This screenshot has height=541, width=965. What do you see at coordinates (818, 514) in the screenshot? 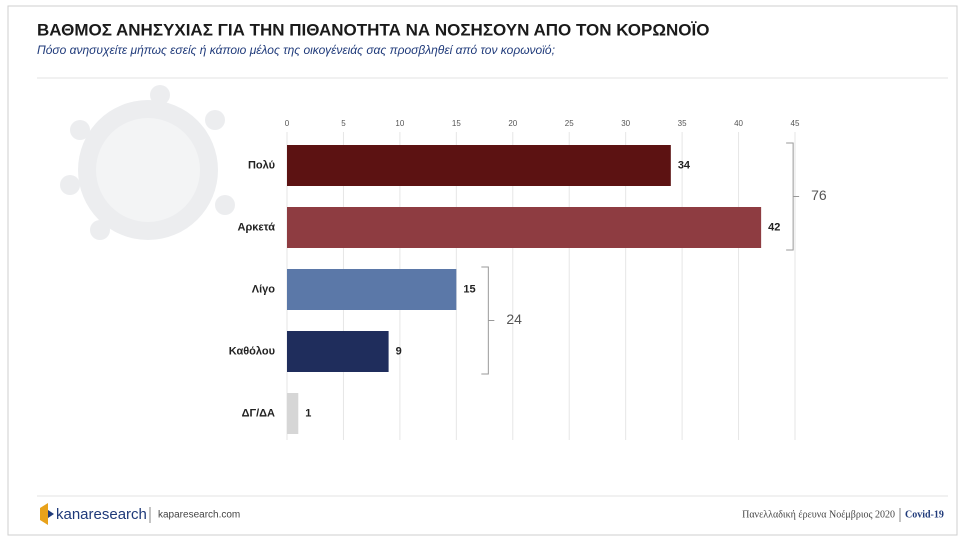
I see `survey: Πανελλαδική έρευνα Νοέμβριος 2020` at bounding box center [818, 514].